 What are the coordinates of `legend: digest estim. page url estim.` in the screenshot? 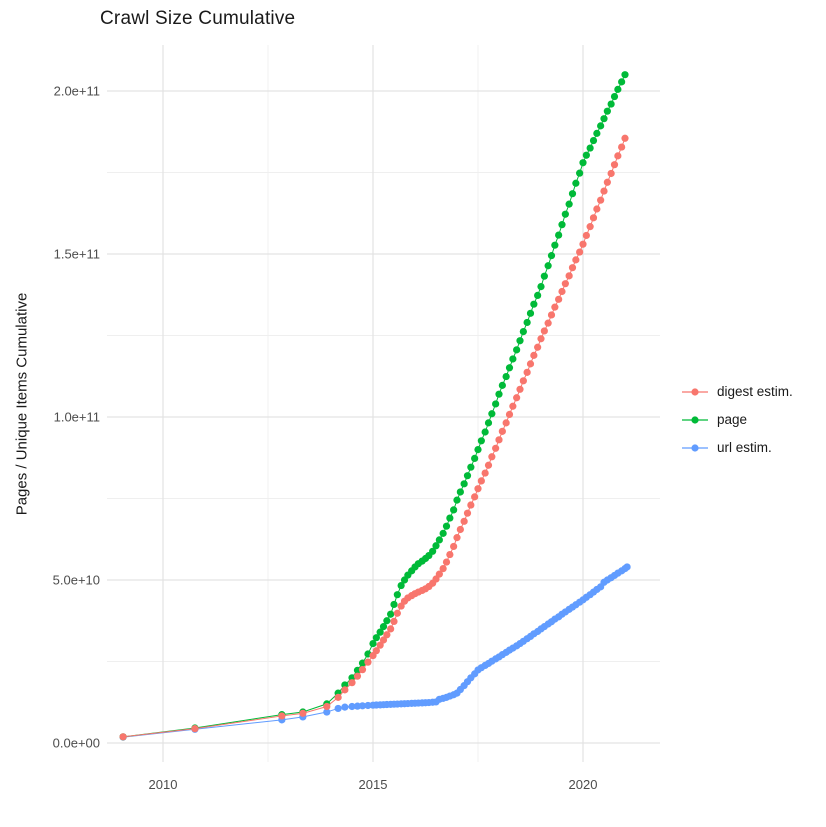 It's located at (737, 419).